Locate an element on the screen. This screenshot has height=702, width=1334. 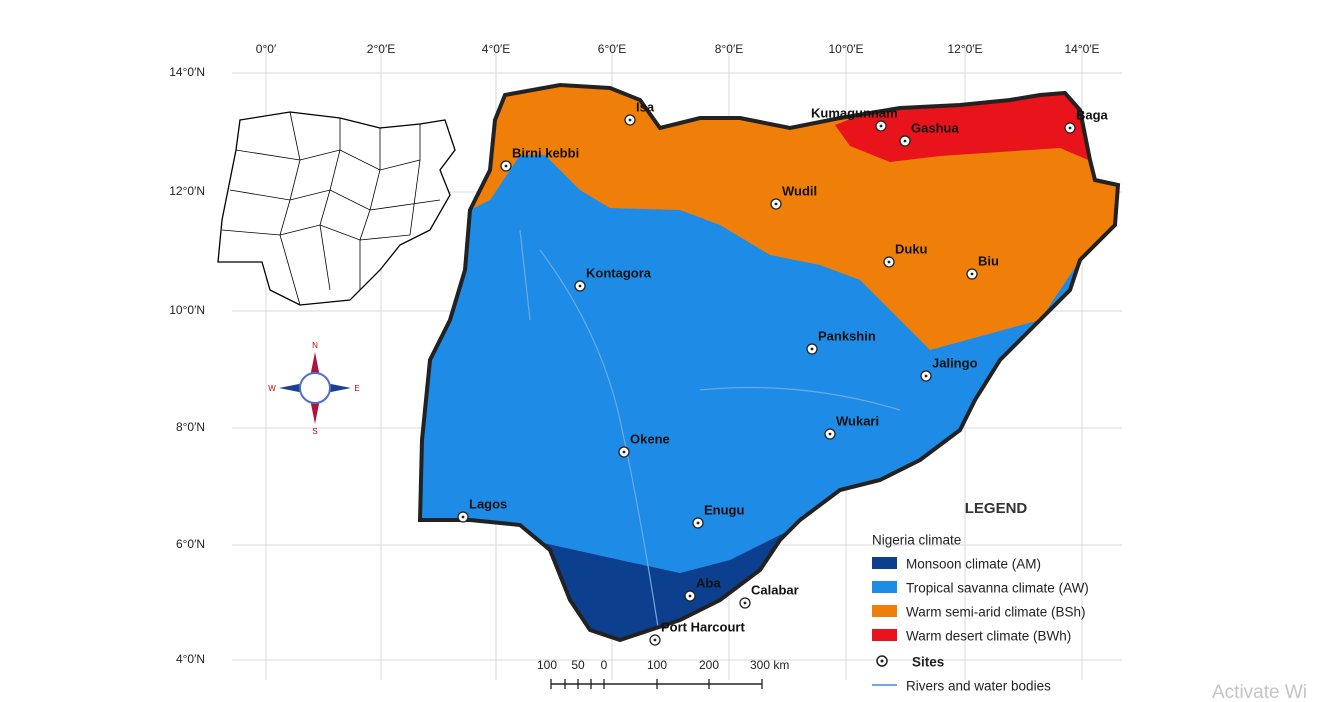
legend-title: LEGEND is located at coordinates (996, 508).